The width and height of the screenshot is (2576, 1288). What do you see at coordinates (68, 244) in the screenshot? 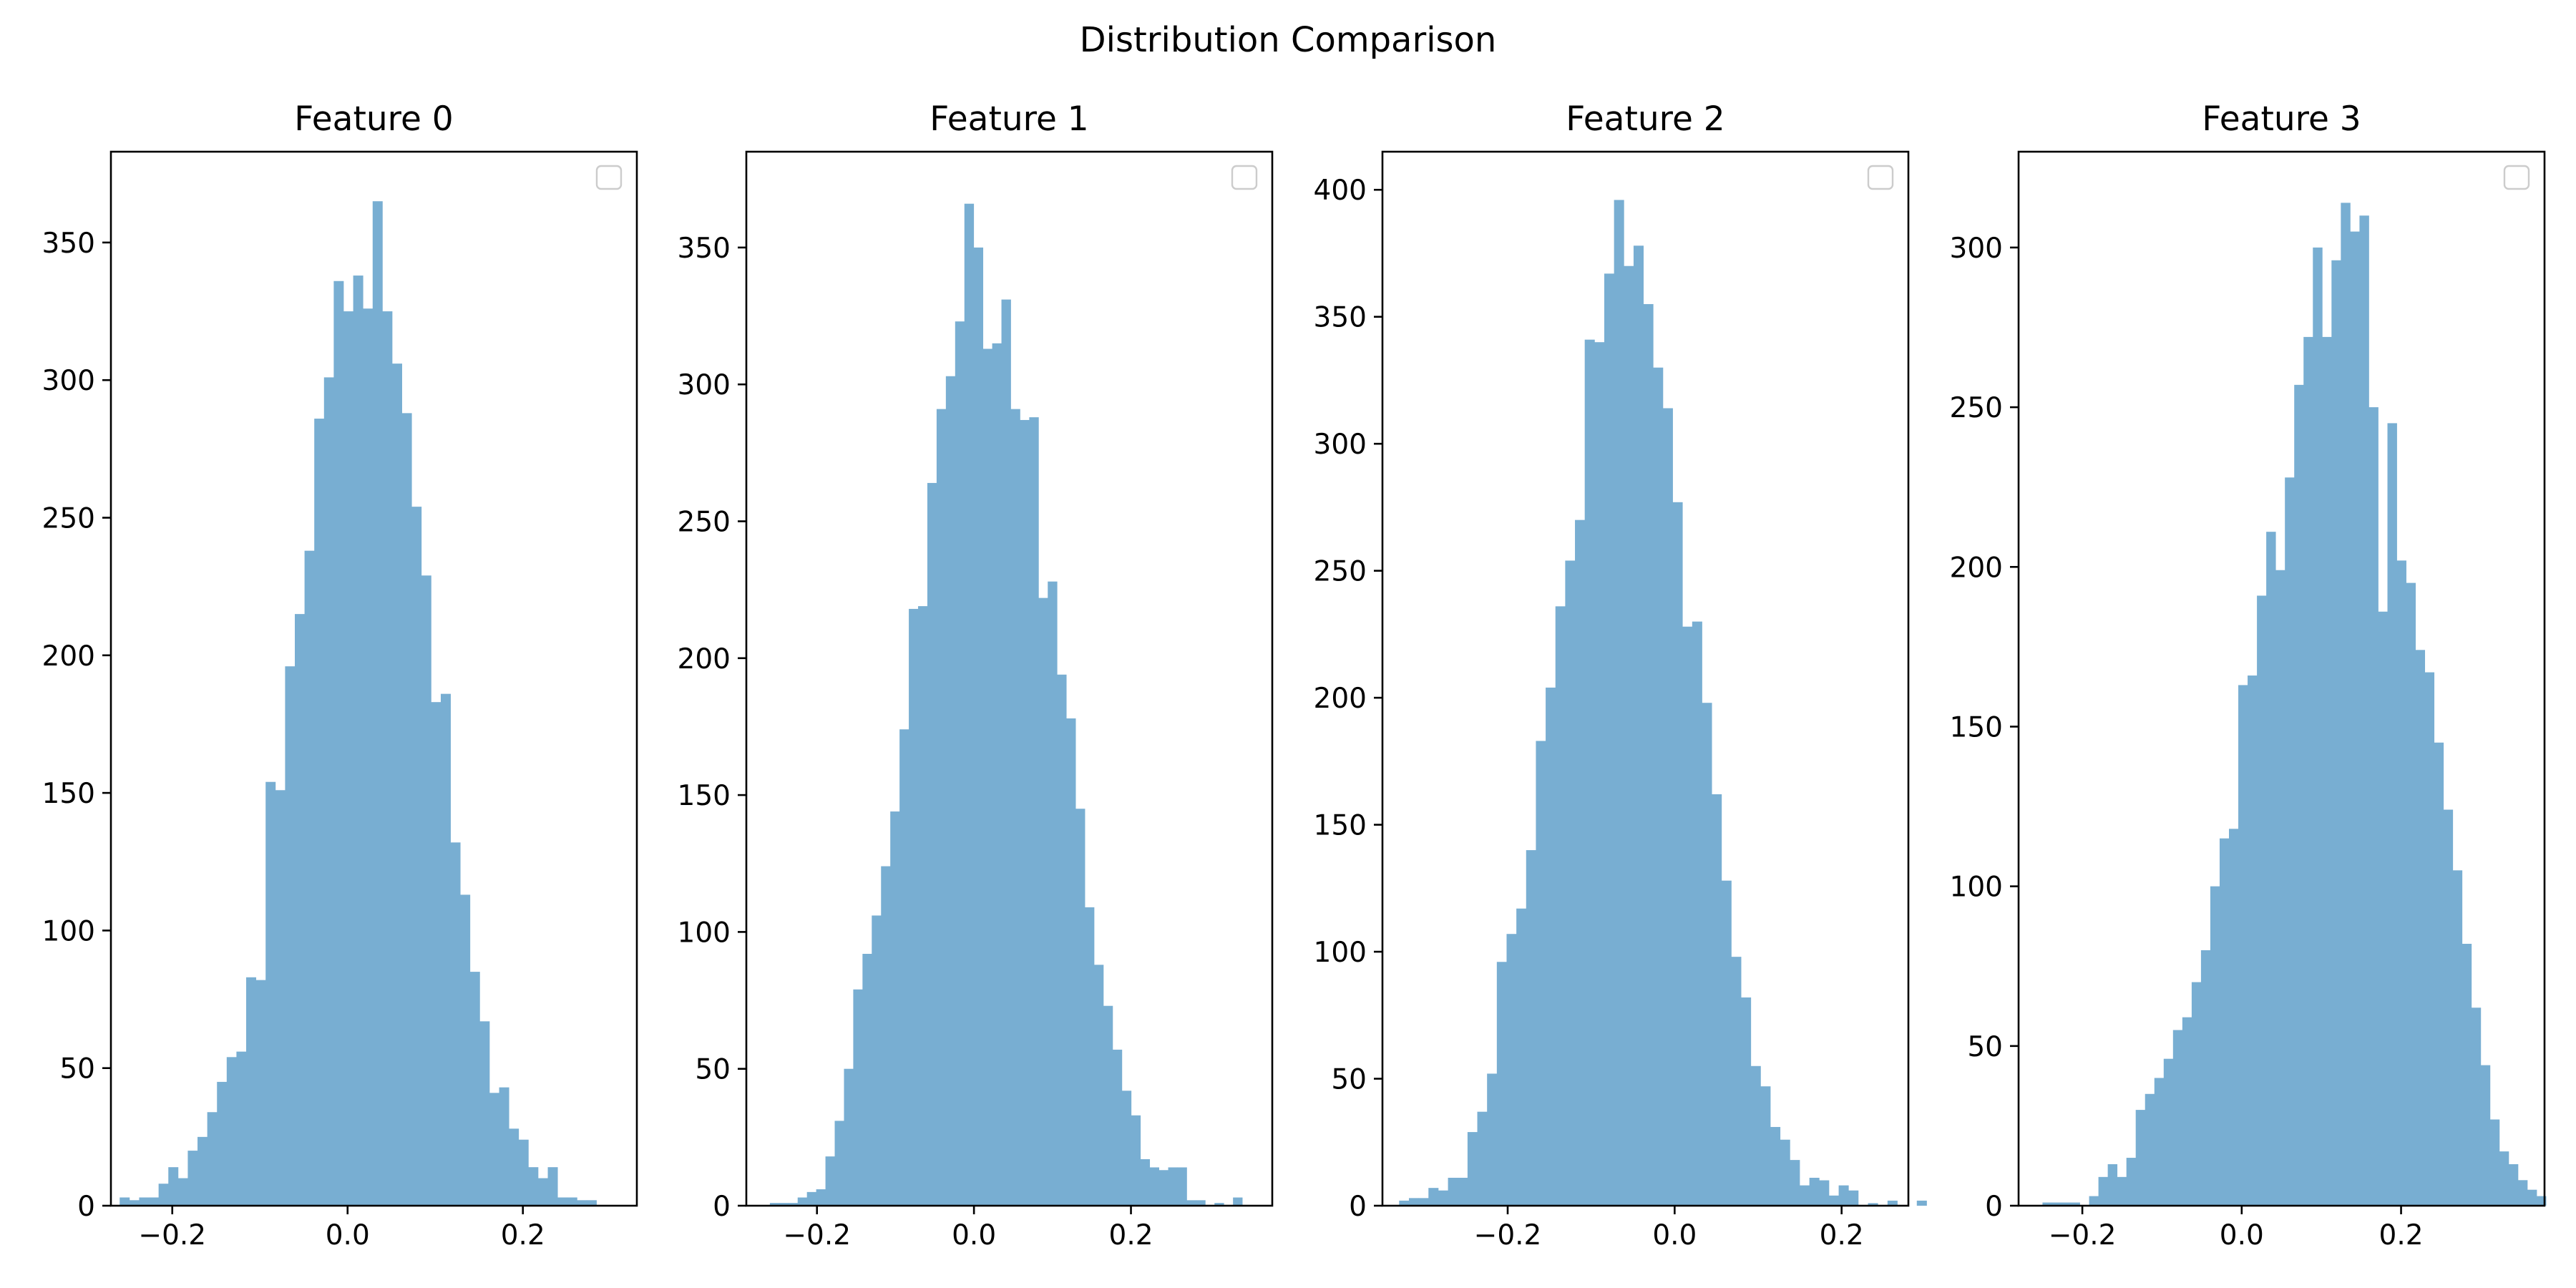
I see `y-tick-label: 350` at bounding box center [68, 244].